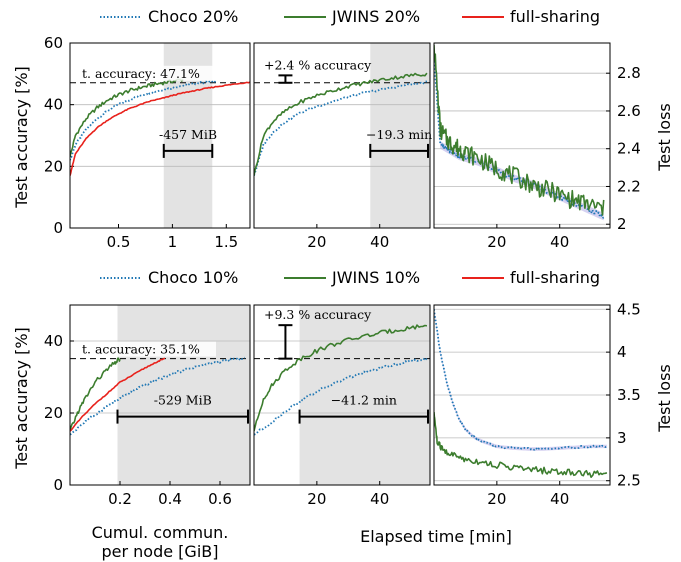  I want to click on legend-entry: JWINS 10%, so click(375, 277).